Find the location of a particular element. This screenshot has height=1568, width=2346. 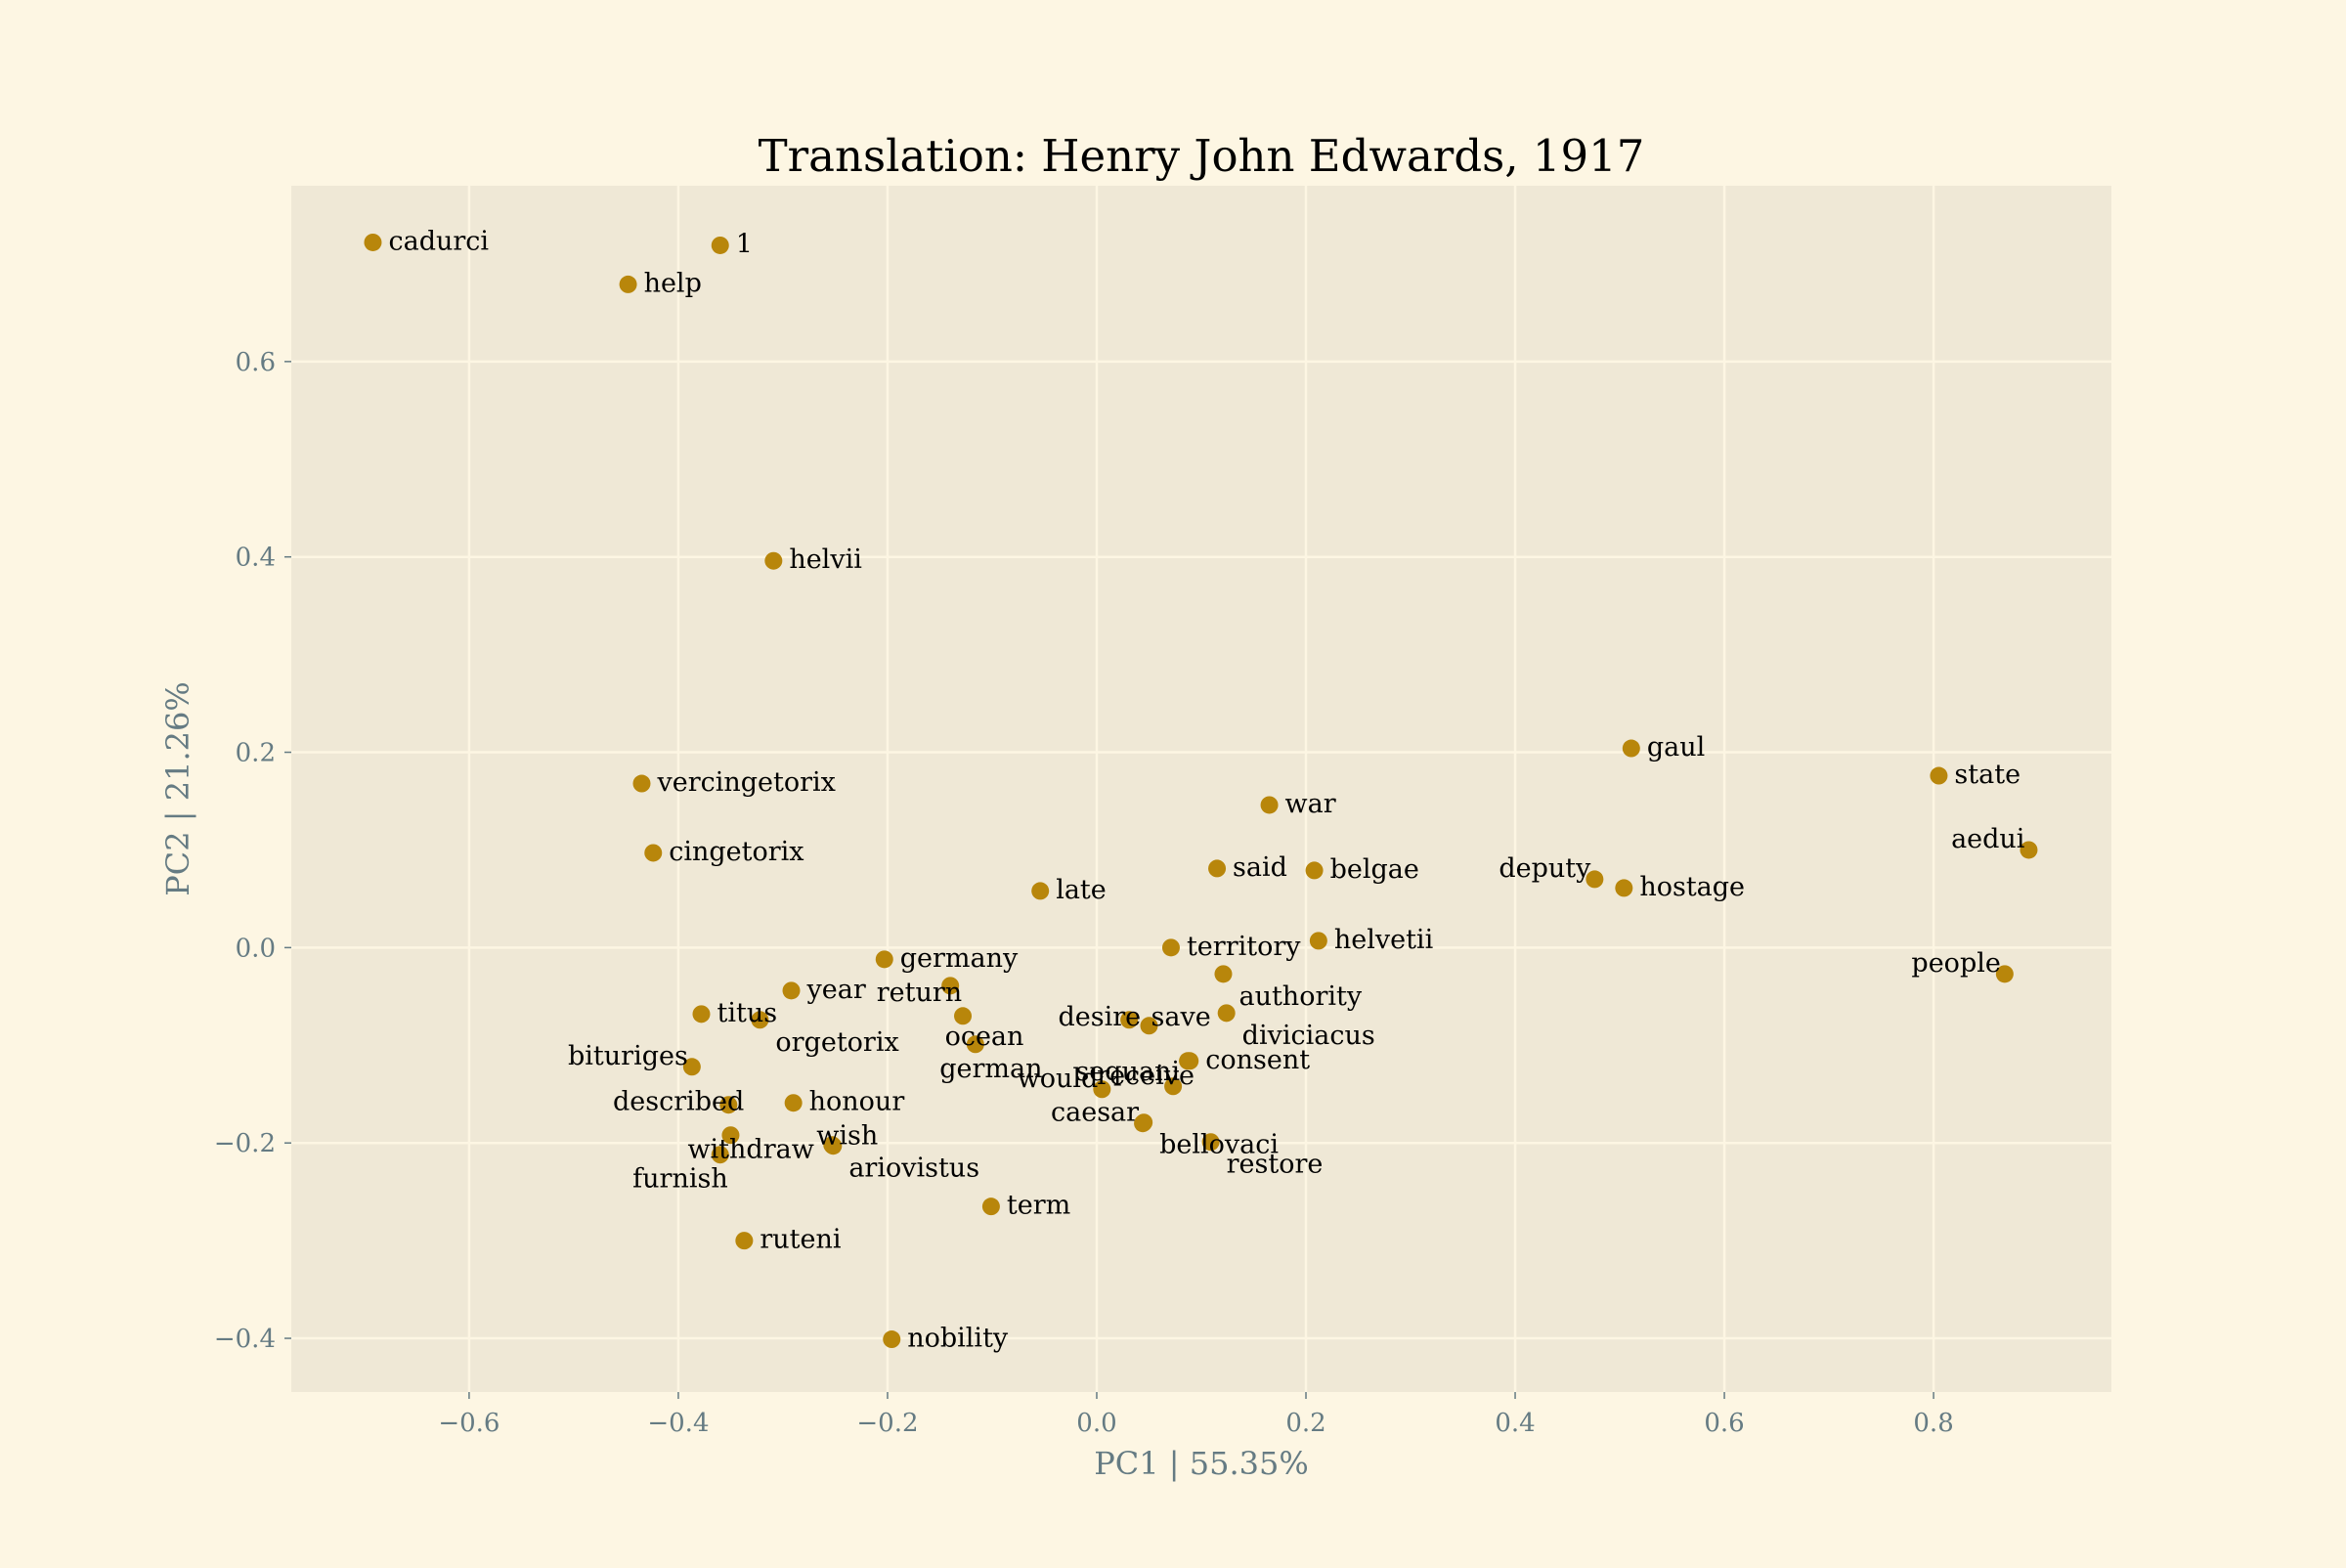

point-label: helvetii is located at coordinates (1384, 940).